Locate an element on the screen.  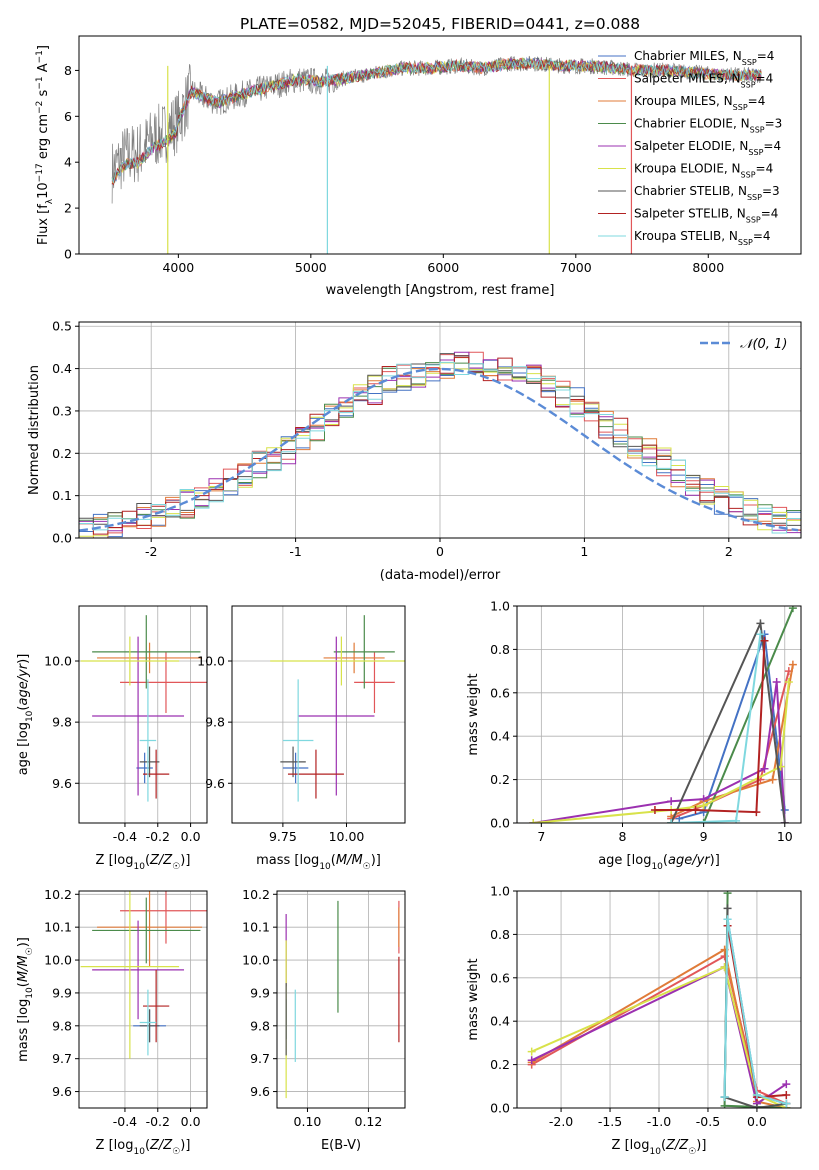
legend-entry: Chabrier ELODIE, NSSP=3 is located at coordinates (708, 126).